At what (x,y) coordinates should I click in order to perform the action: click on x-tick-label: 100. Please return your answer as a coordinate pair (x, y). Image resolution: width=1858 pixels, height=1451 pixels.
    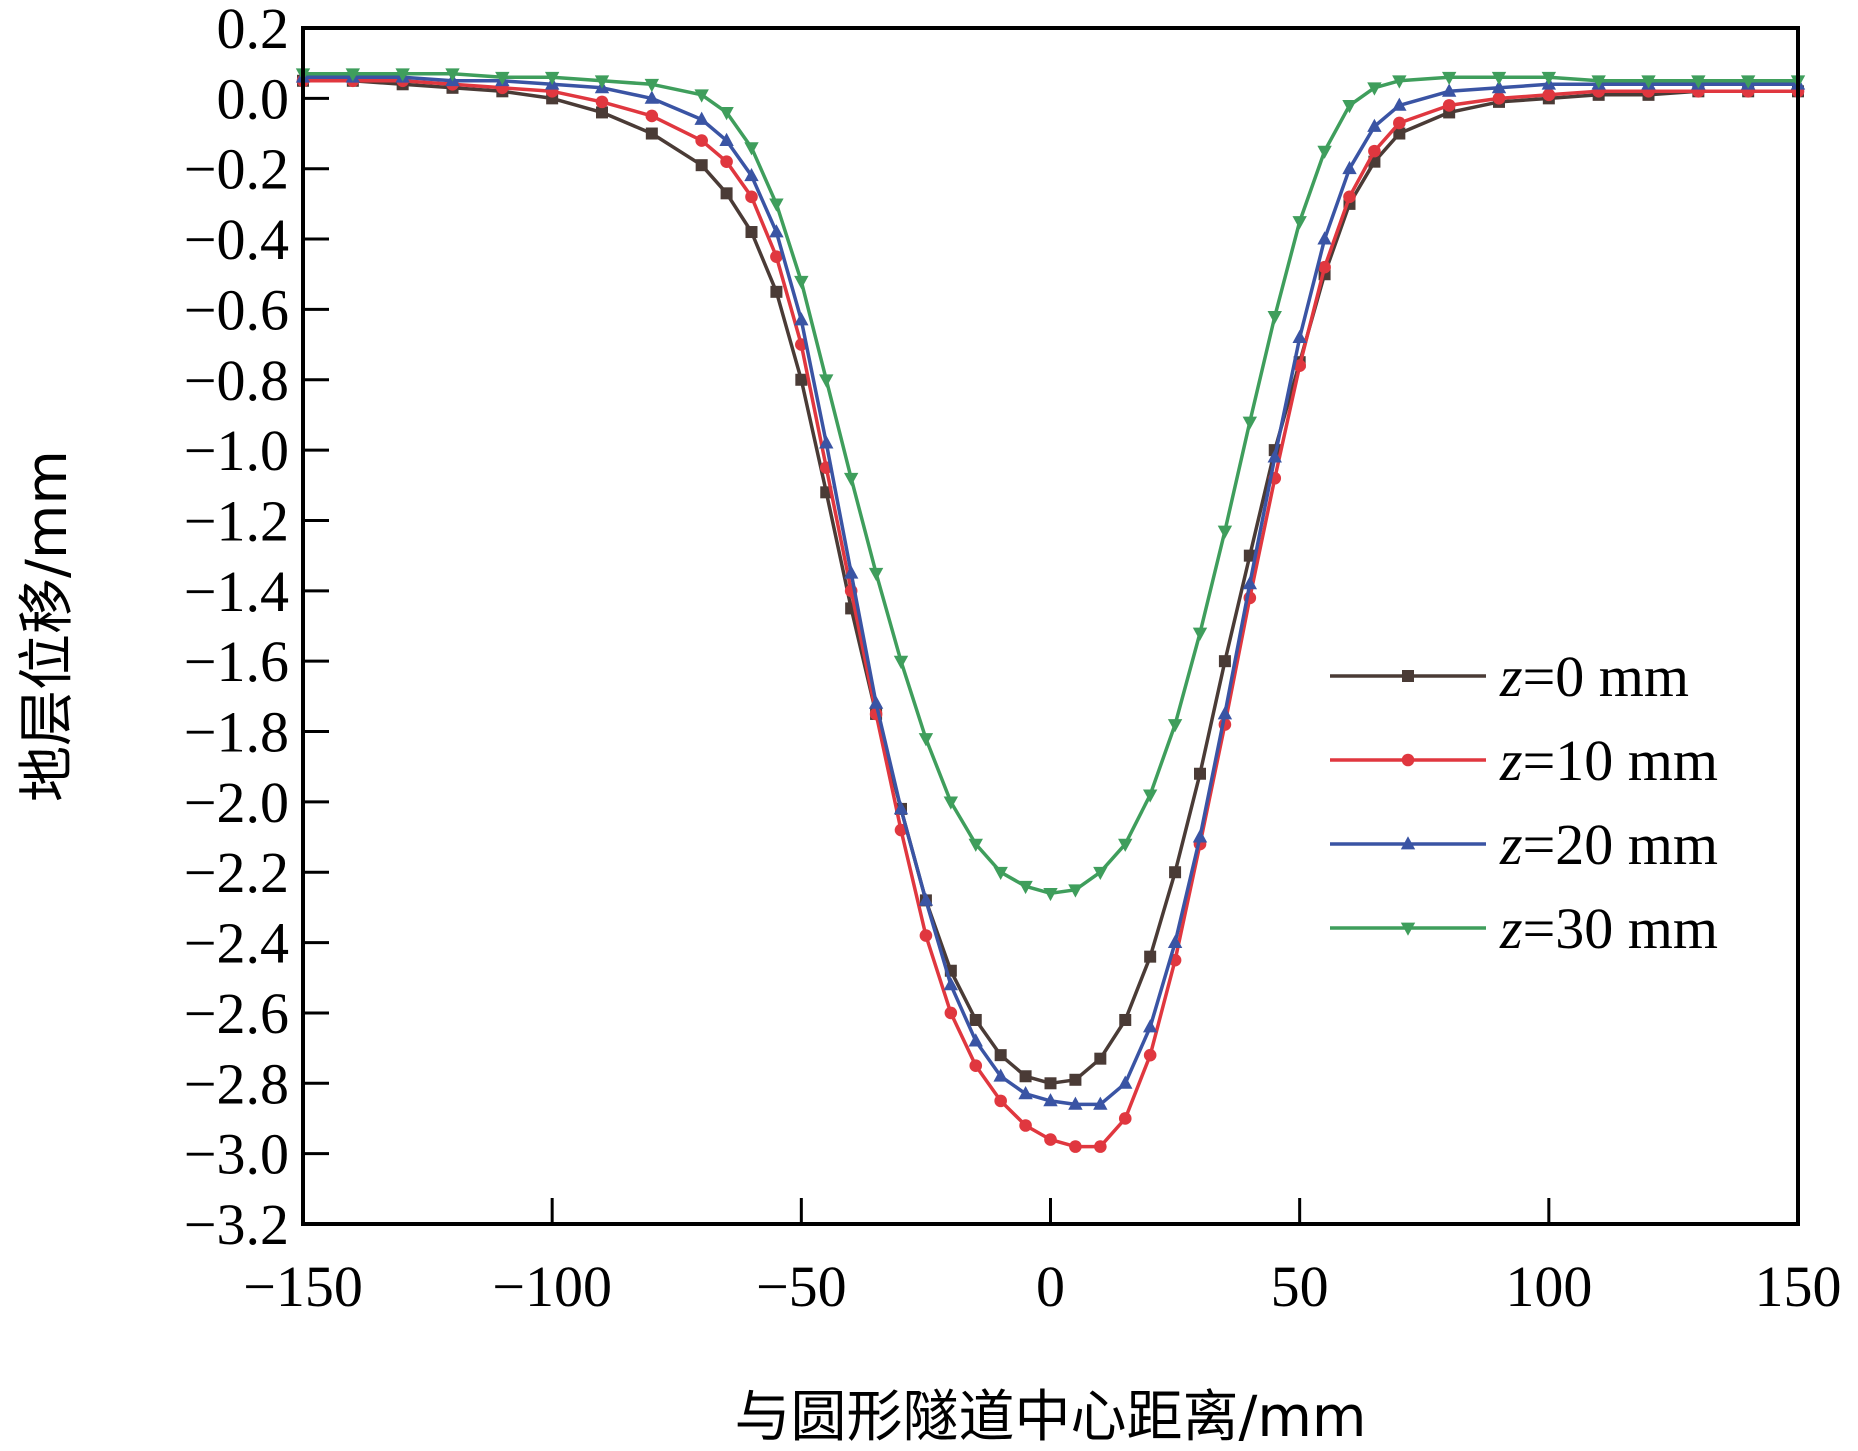
    Looking at the image, I should click on (1548, 1286).